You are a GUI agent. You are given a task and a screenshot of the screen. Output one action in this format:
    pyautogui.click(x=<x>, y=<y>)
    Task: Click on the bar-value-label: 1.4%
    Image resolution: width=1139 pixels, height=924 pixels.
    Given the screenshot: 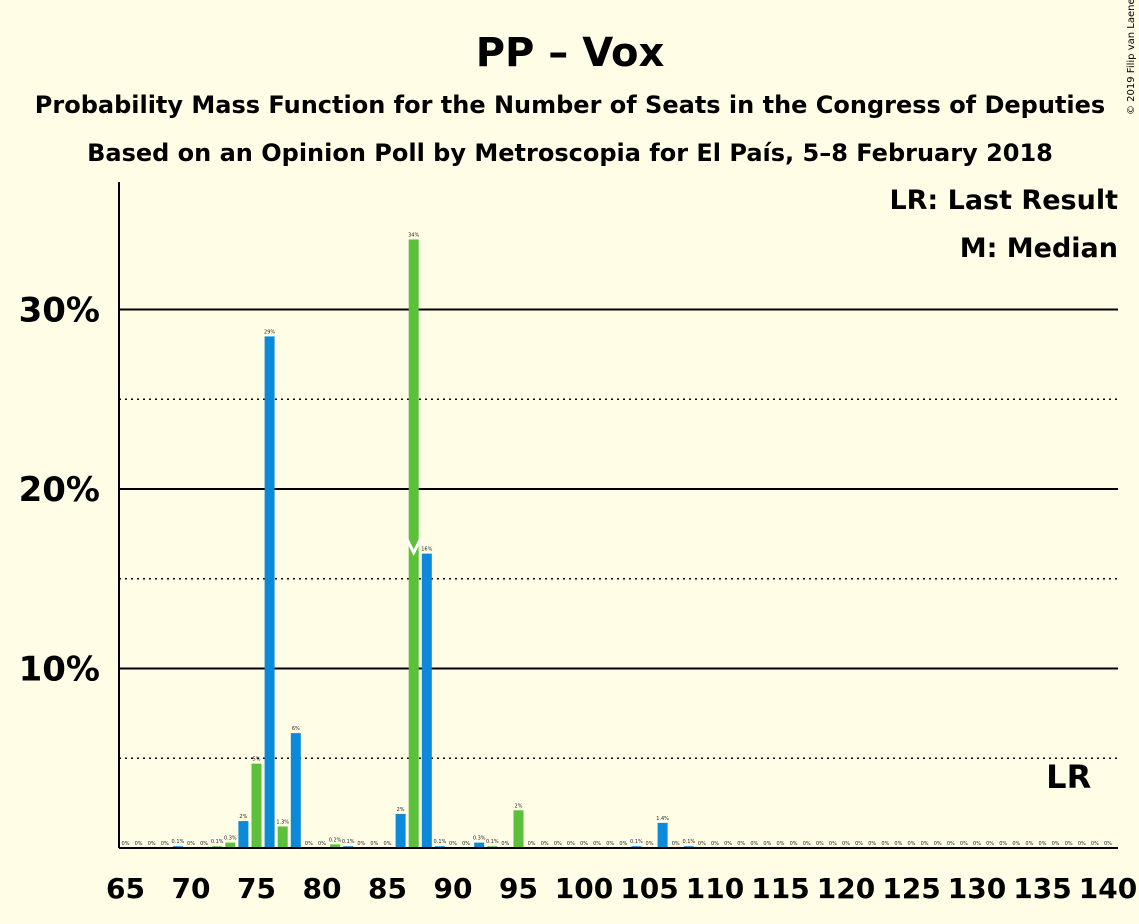 What is the action you would take?
    pyautogui.click(x=662, y=819)
    